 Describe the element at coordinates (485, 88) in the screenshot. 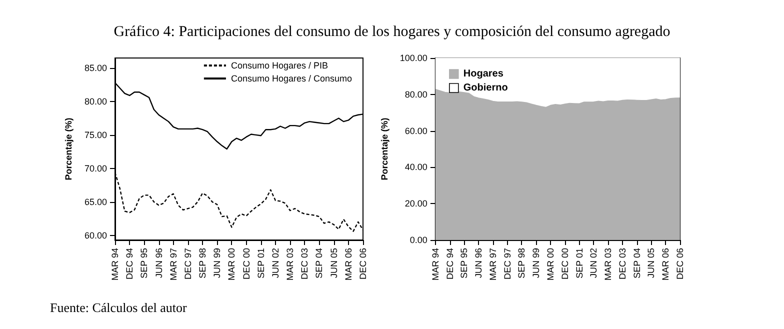

I see `series-label: Gobierno` at that location.